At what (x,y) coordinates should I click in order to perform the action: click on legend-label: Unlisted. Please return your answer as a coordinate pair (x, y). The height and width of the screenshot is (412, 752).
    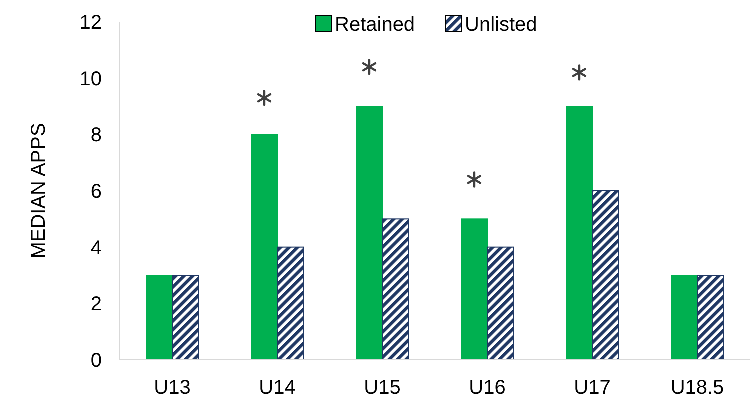
    Looking at the image, I should click on (501, 25).